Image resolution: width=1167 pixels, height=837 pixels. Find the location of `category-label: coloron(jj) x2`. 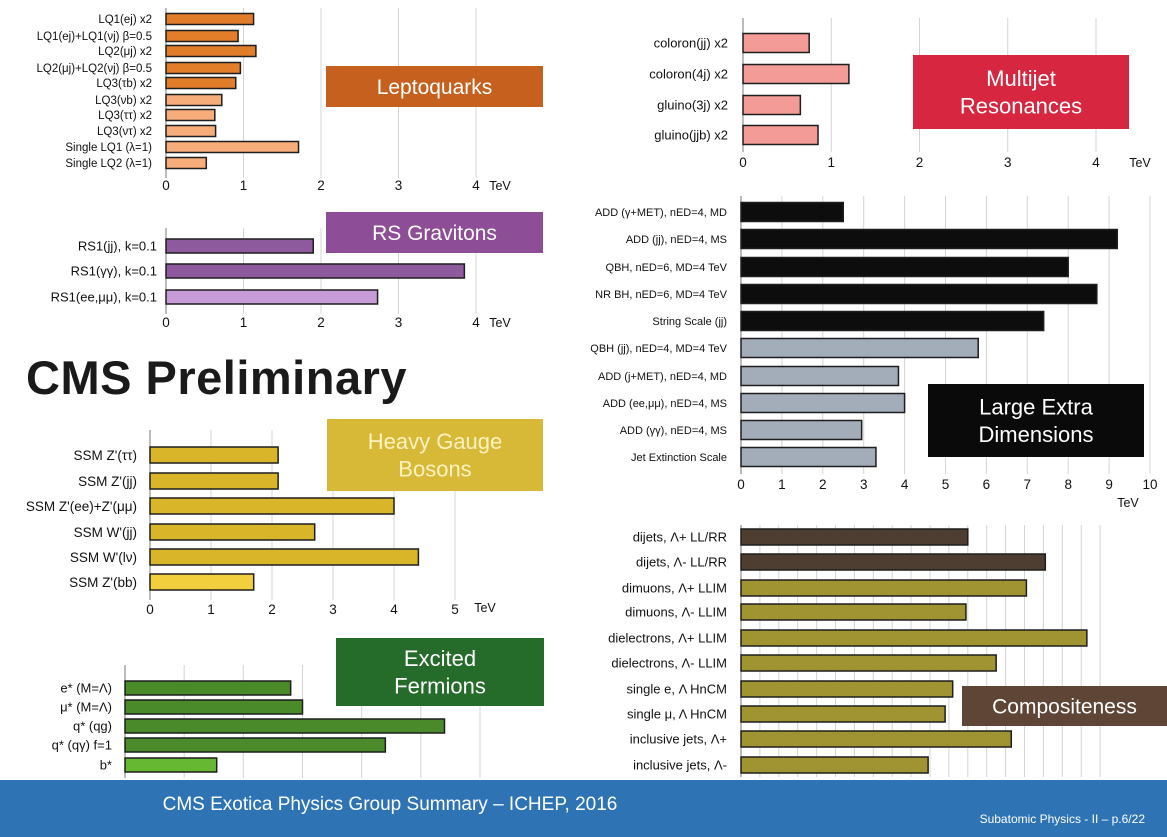

category-label: coloron(jj) x2 is located at coordinates (691, 43).